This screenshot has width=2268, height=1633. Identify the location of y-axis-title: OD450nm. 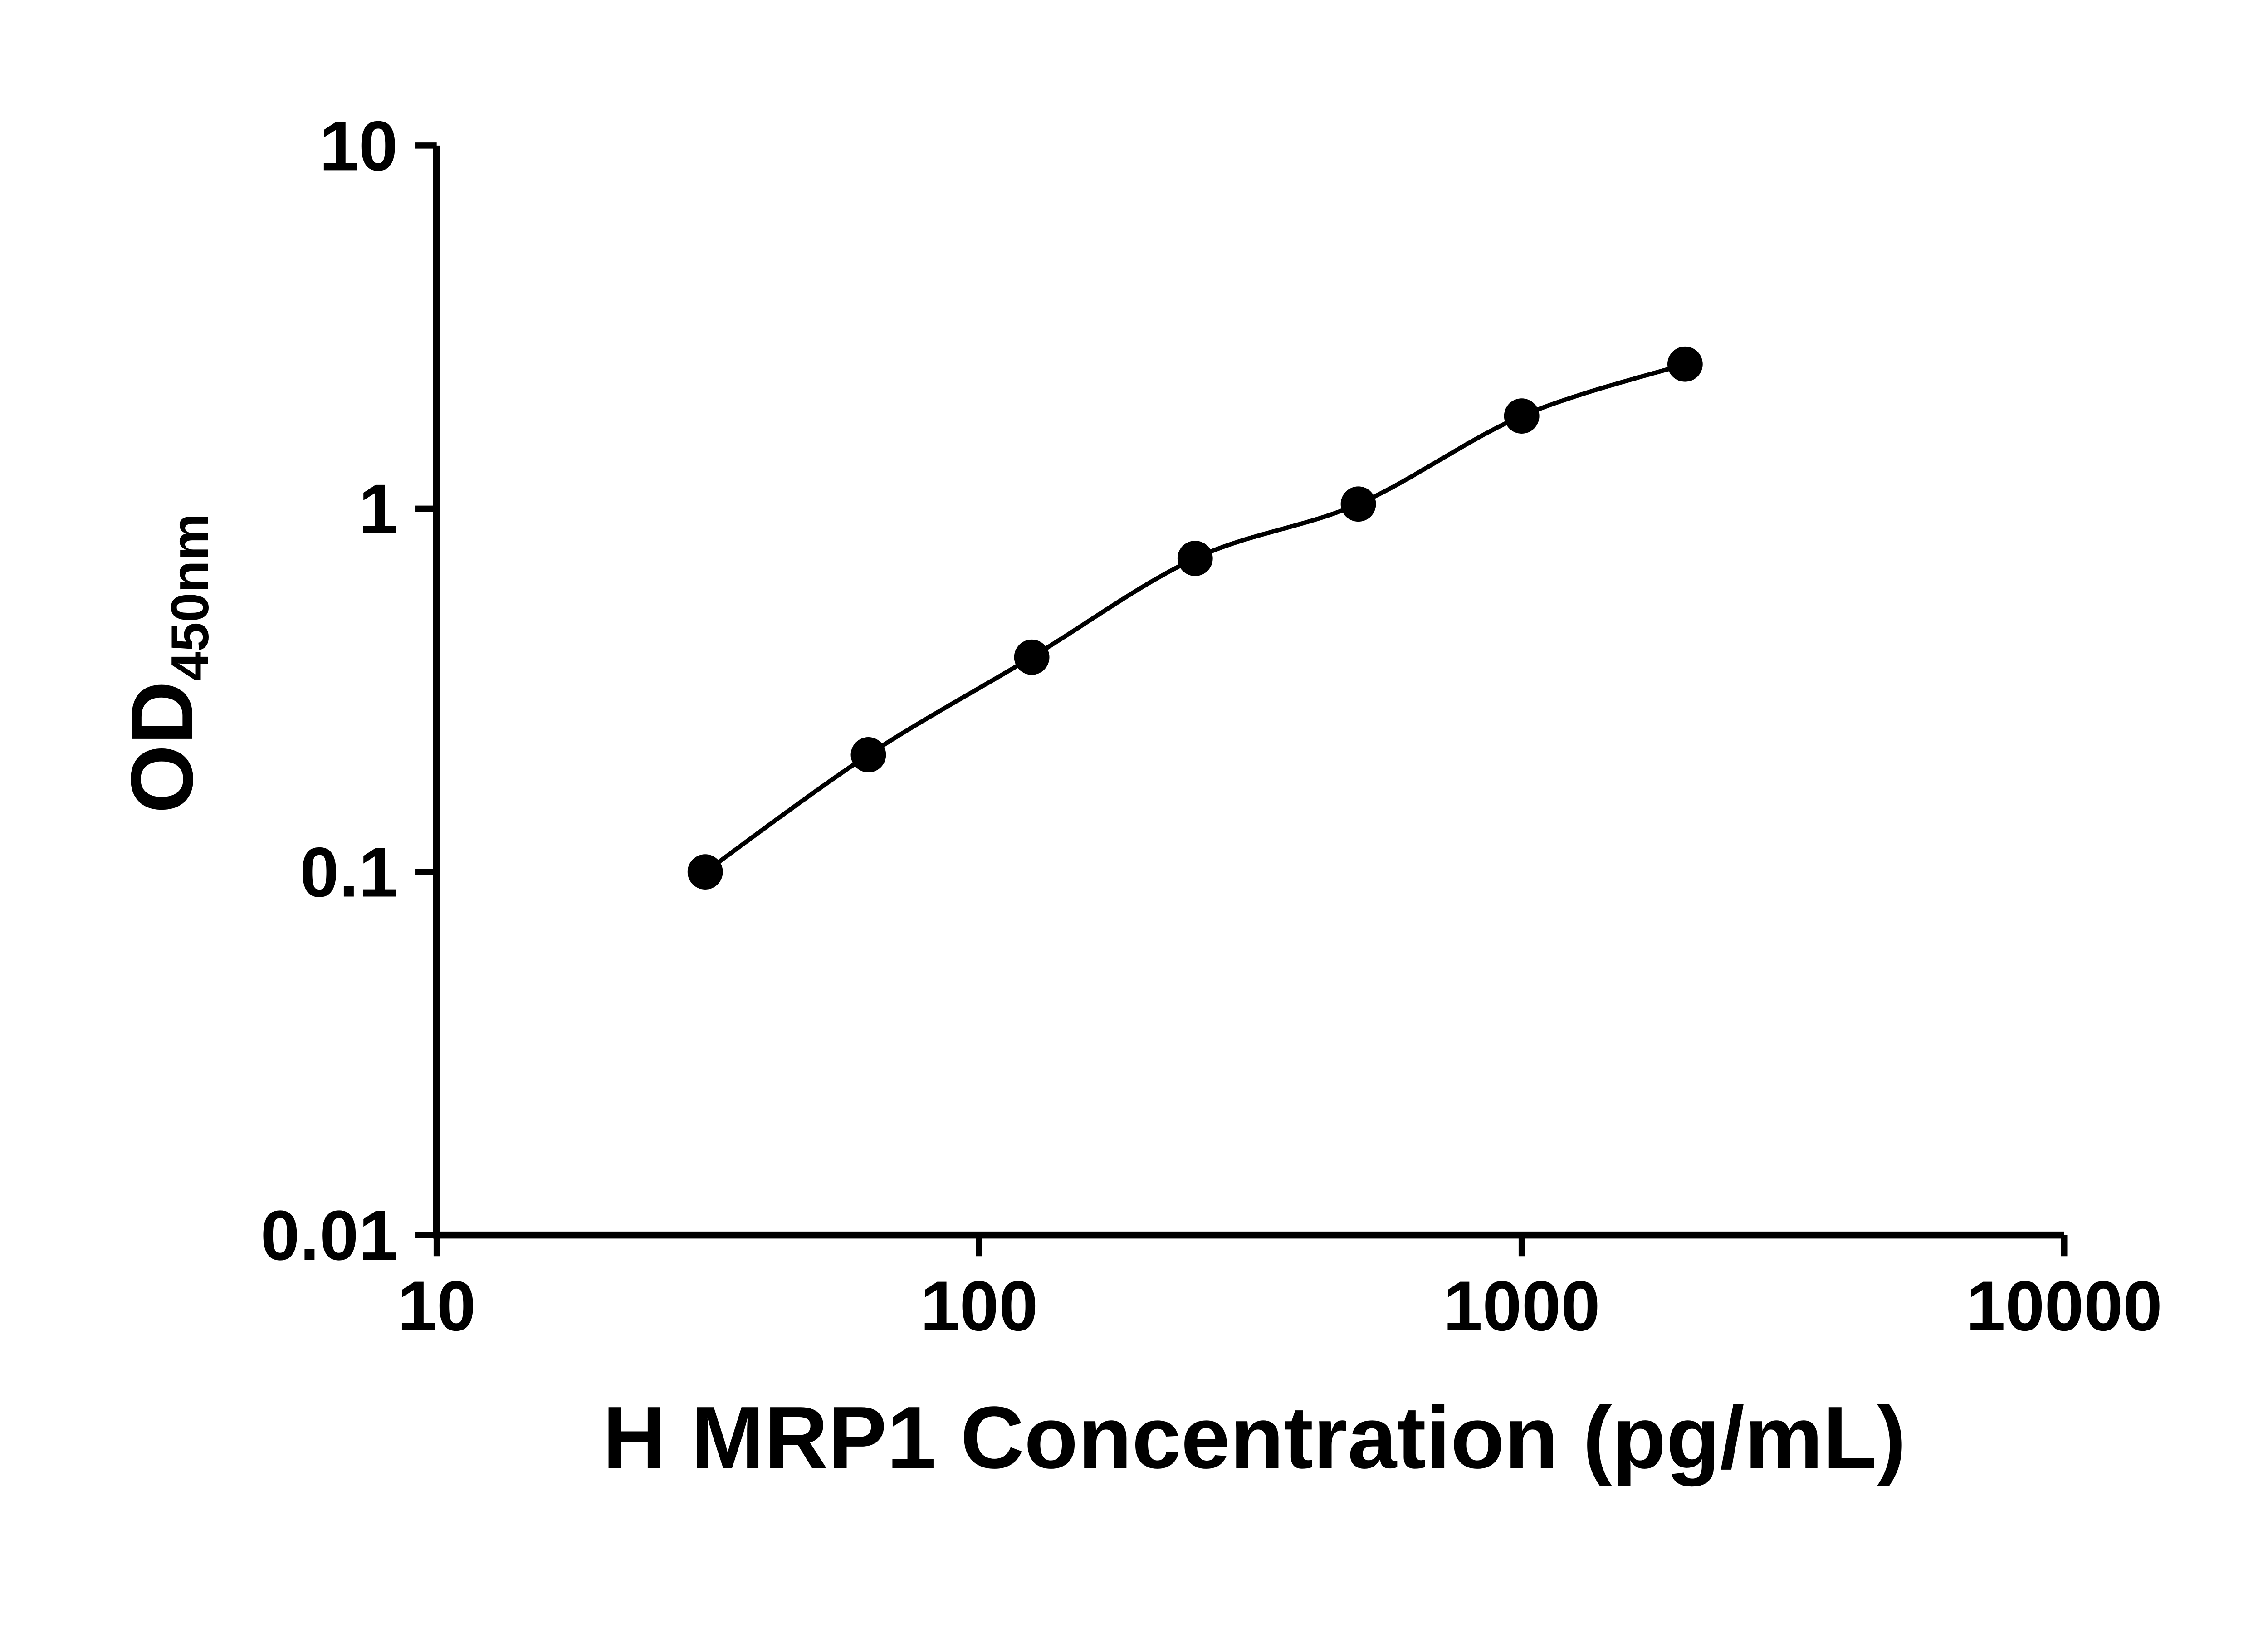
(167, 663).